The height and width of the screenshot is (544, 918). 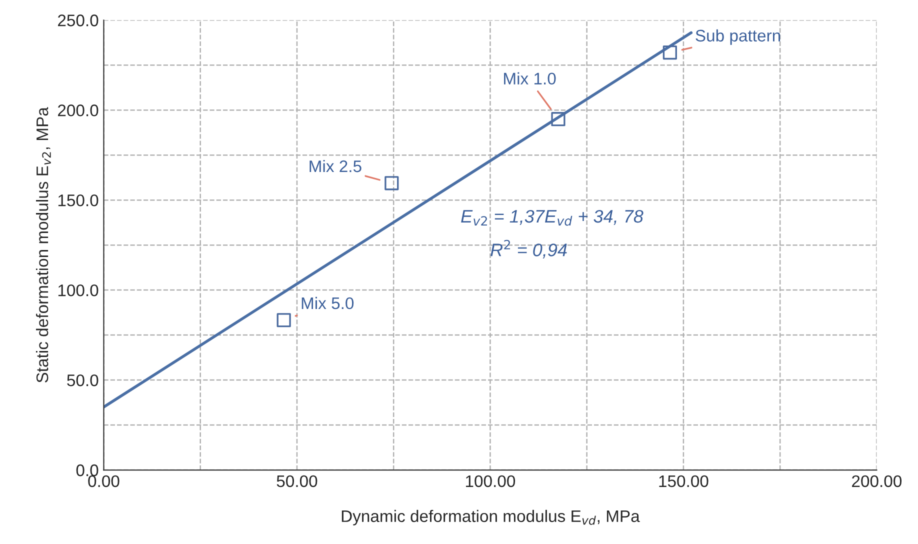 I want to click on y-tick-label: 0.0, so click(x=87, y=470).